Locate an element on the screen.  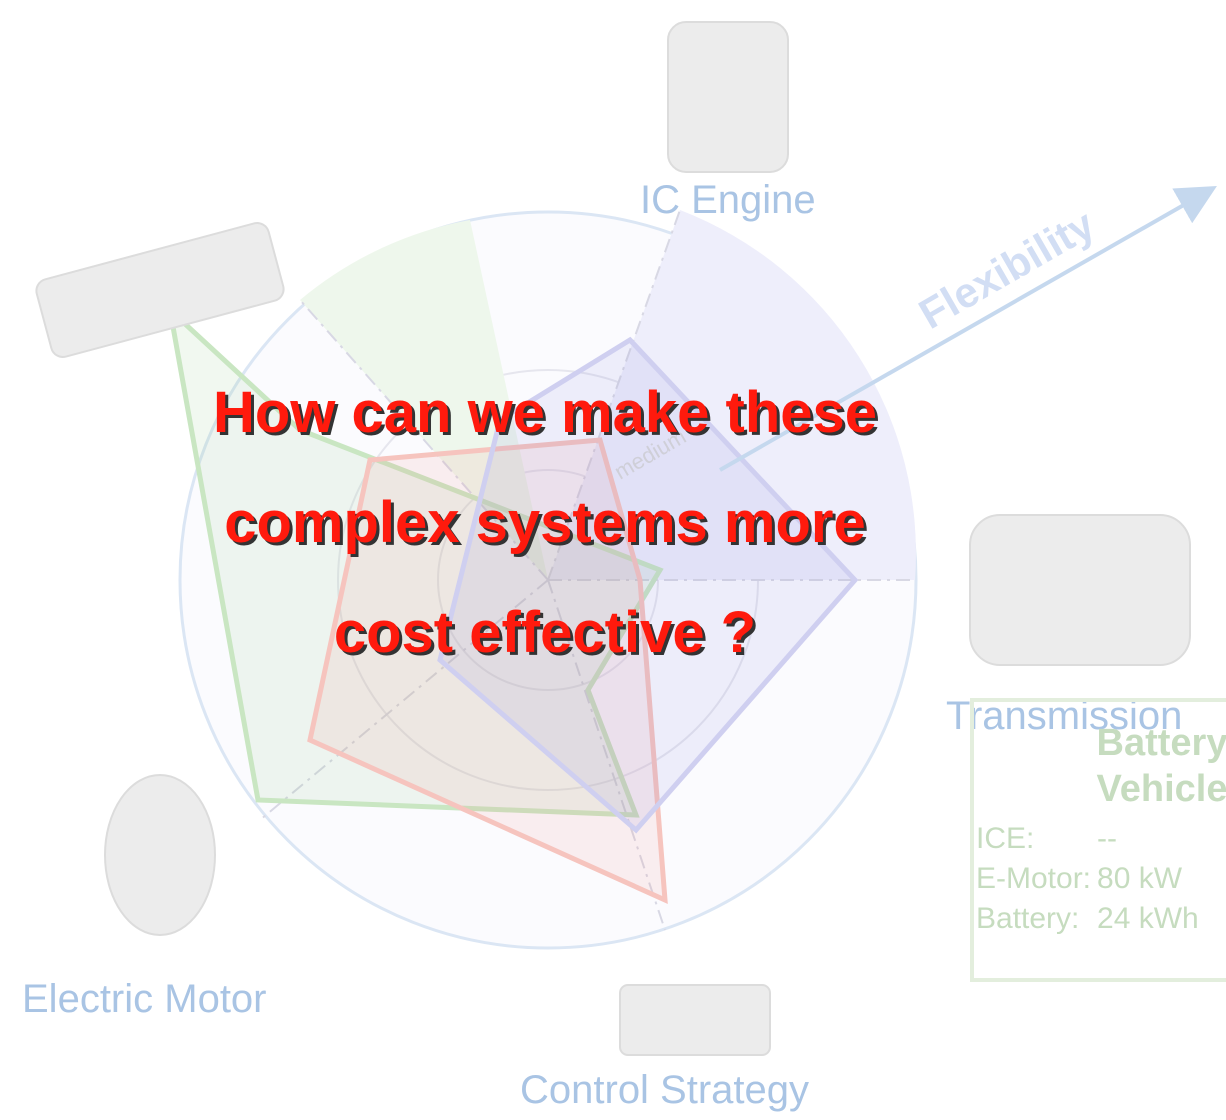
headline-line: How can we make these is located at coordinates (545, 412).